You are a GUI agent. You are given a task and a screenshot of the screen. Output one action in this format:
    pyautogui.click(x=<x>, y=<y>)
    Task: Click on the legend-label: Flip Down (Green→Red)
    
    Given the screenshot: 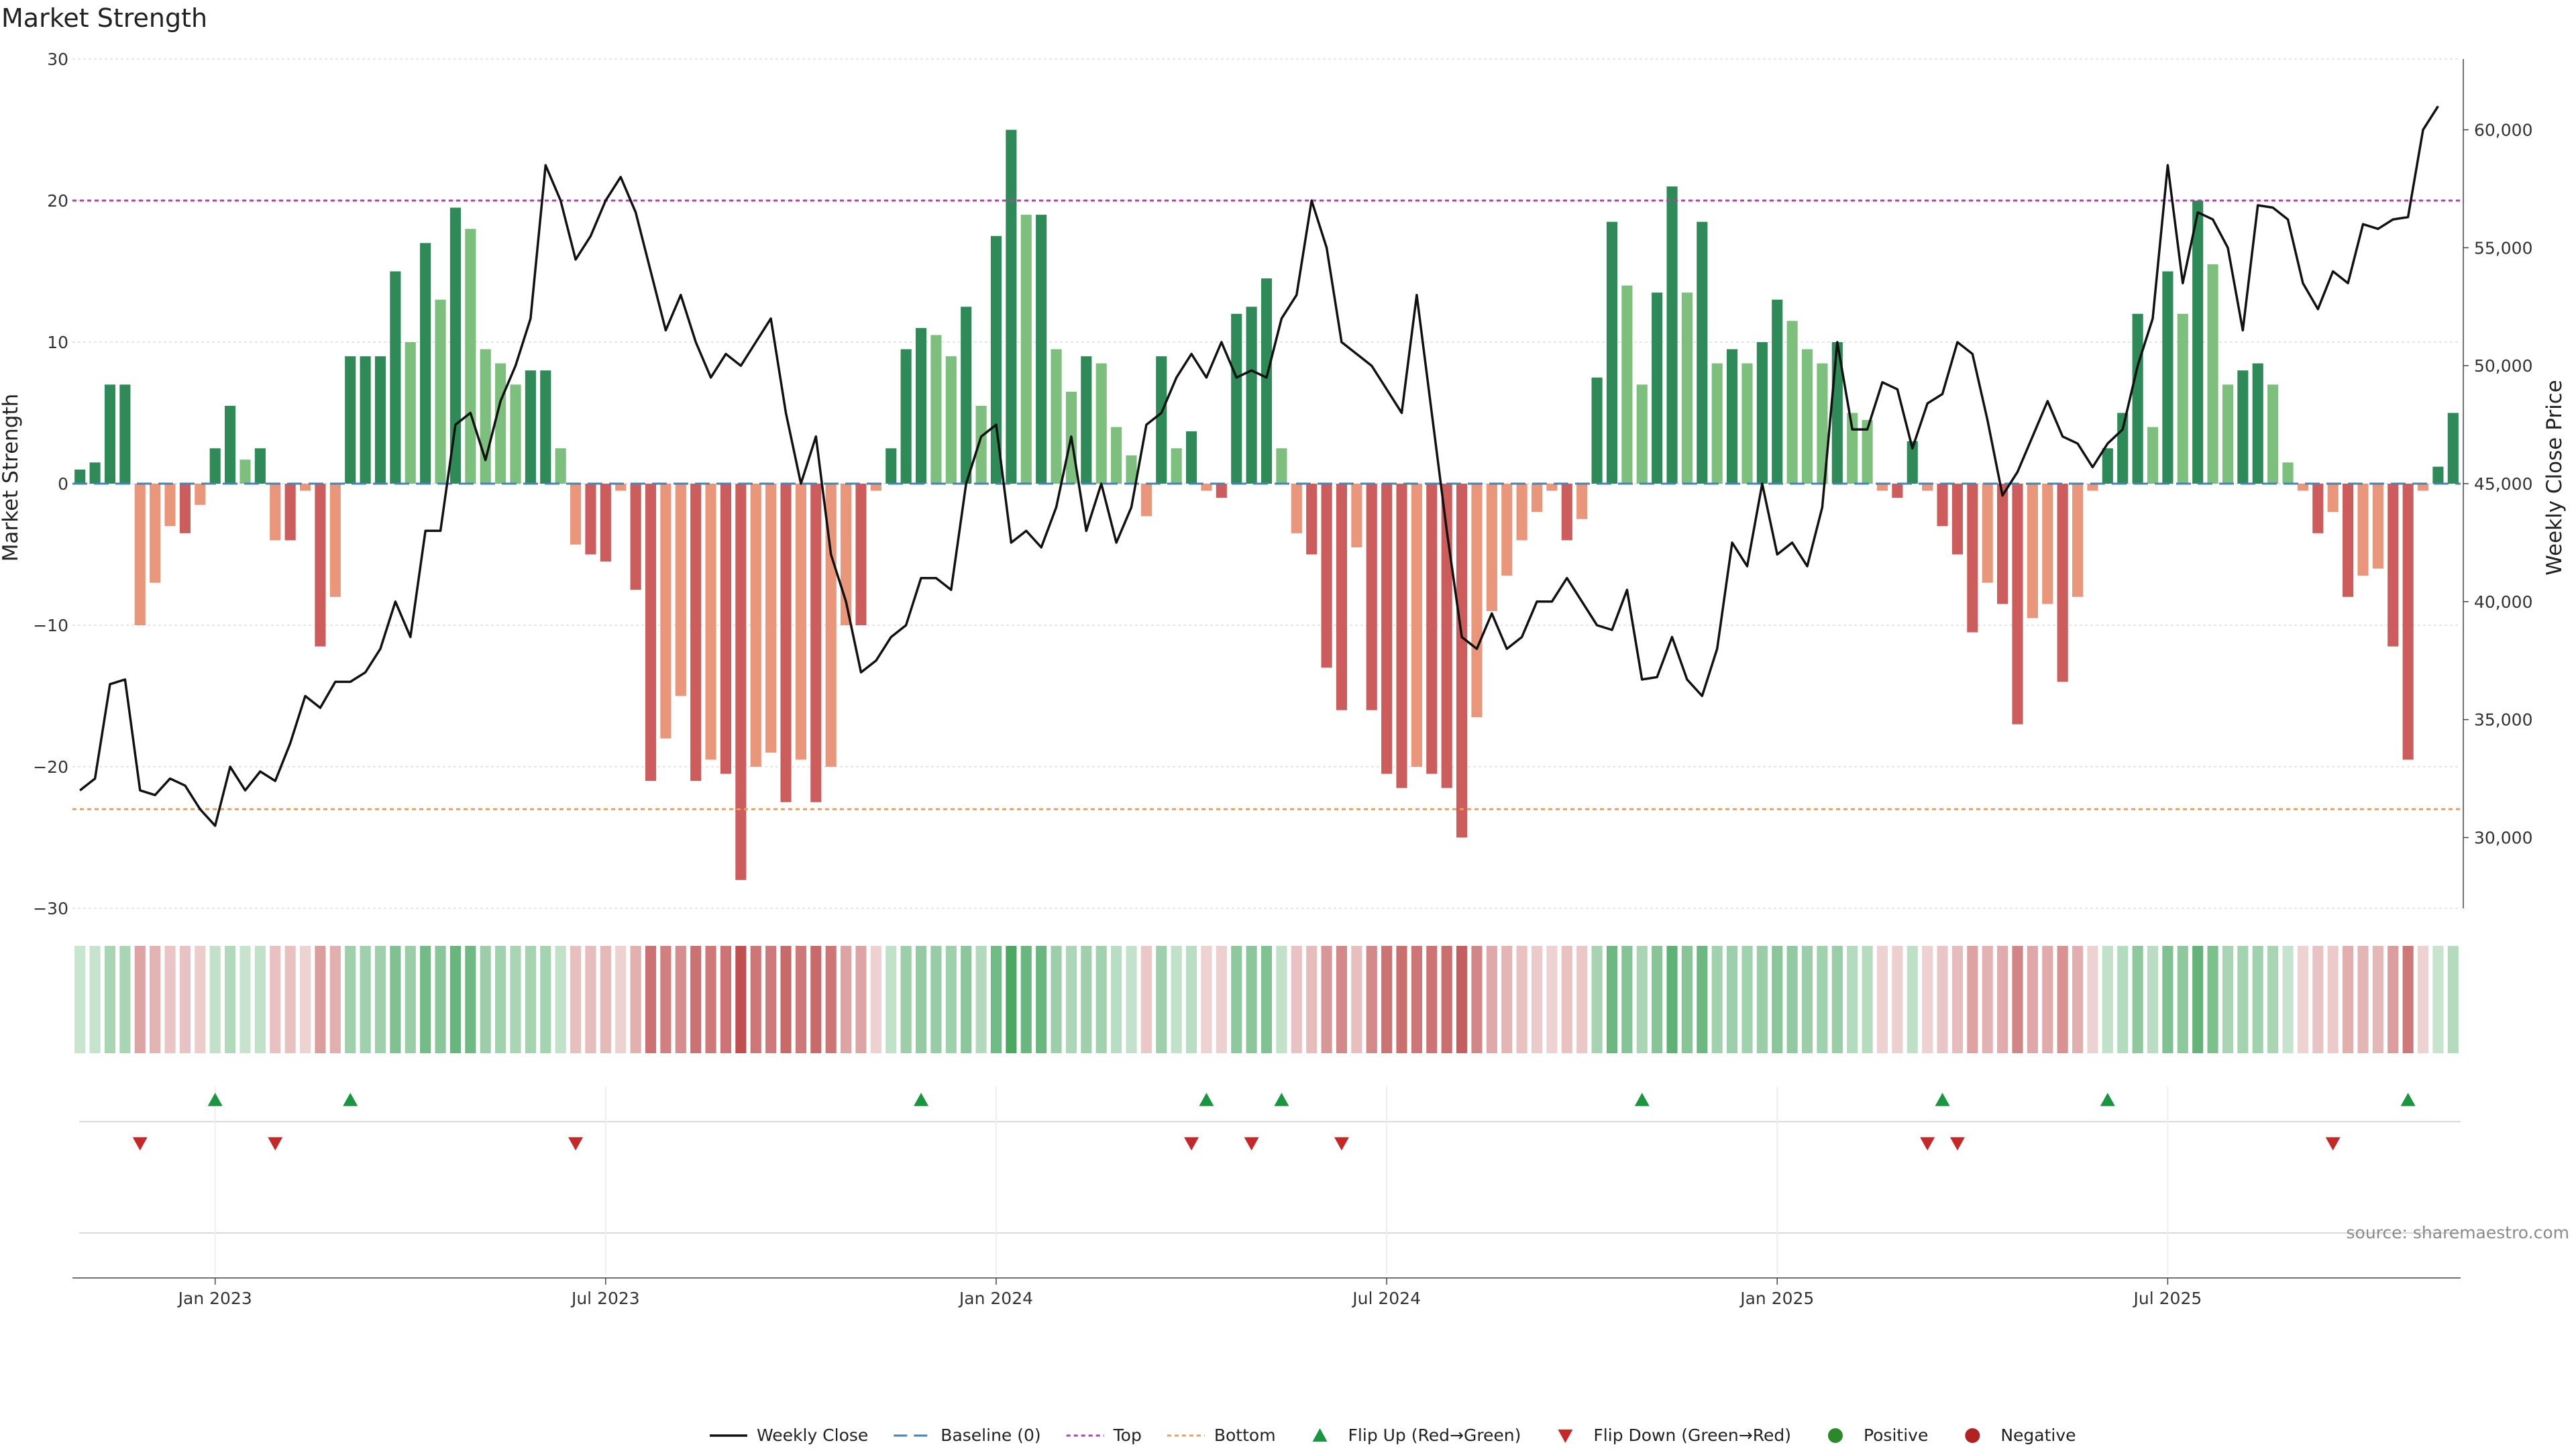 What is the action you would take?
    pyautogui.click(x=1692, y=1435)
    